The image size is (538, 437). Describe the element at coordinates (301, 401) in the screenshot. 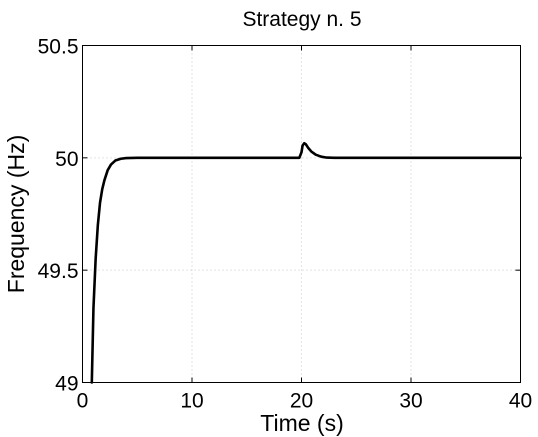

I see `x-tick-label: 20` at that location.